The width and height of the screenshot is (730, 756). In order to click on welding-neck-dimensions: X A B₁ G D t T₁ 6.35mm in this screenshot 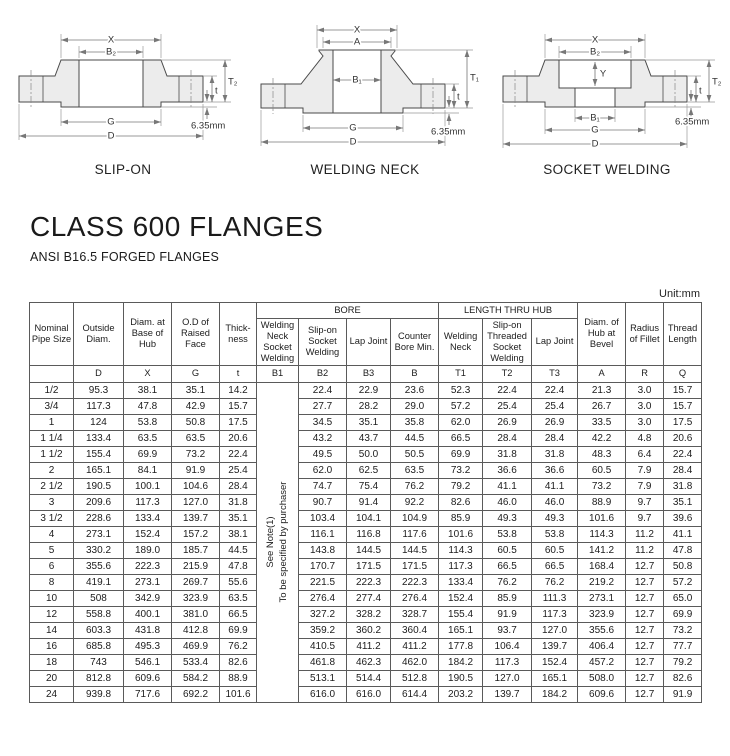, I will do `click(370, 86)`.